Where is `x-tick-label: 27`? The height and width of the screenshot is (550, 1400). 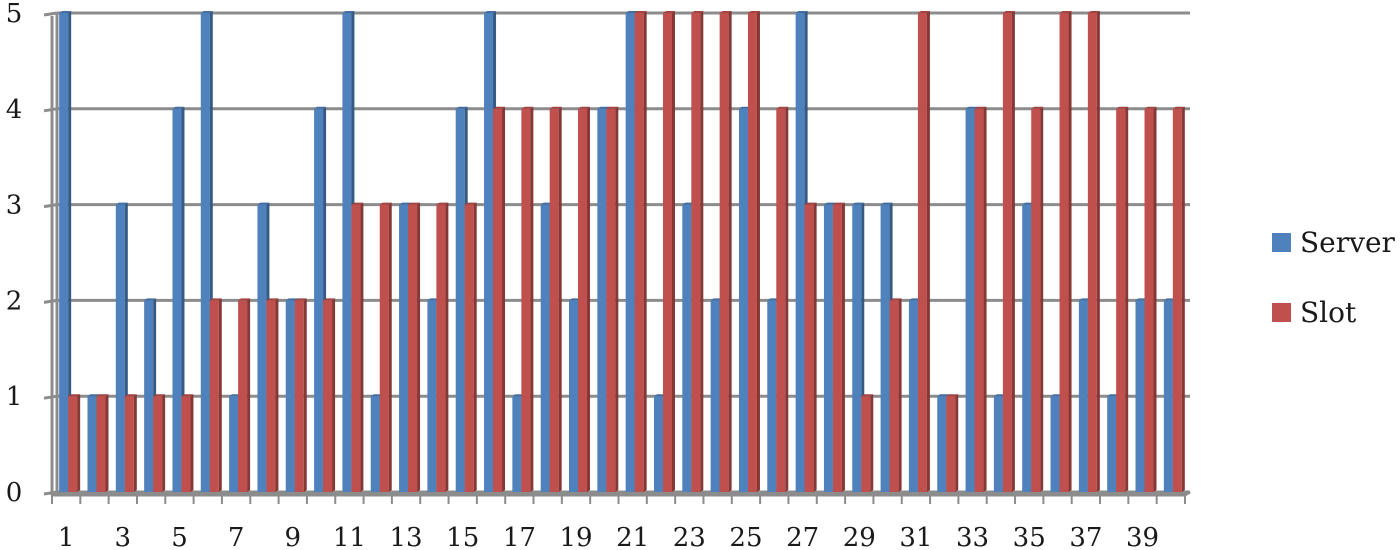
x-tick-label: 27 is located at coordinates (802, 536).